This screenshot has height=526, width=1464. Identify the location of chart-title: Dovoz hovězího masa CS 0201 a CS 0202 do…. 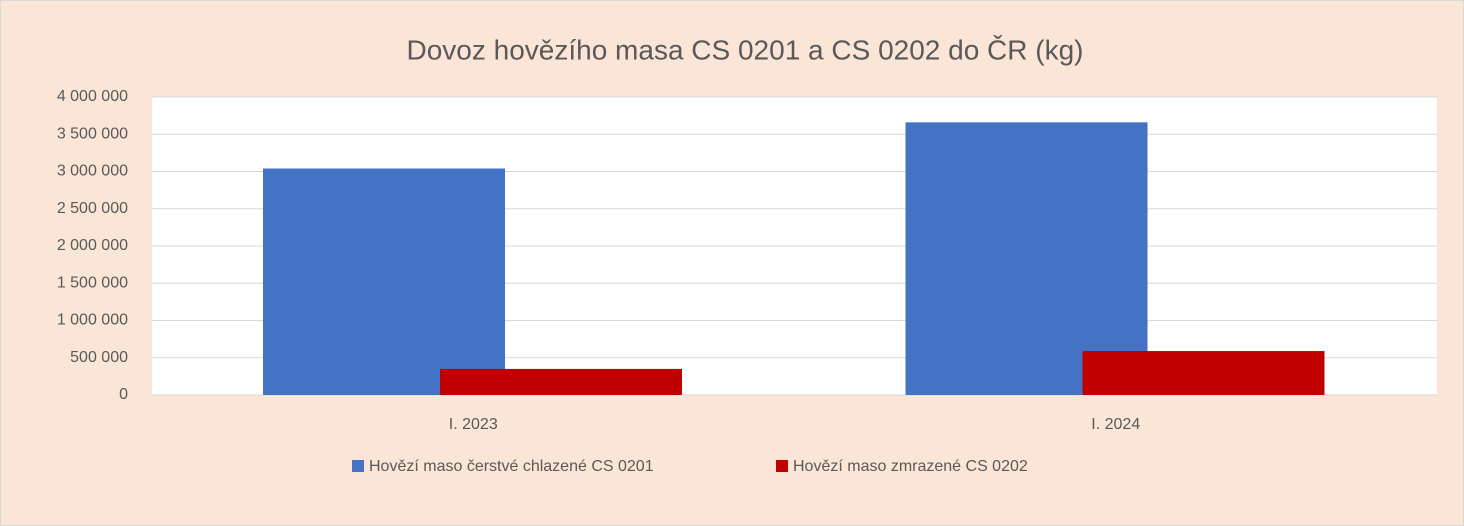
(744, 49).